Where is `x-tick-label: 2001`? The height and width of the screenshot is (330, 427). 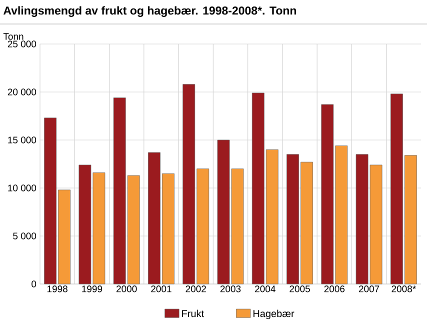 x-tick-label: 2001 is located at coordinates (161, 289).